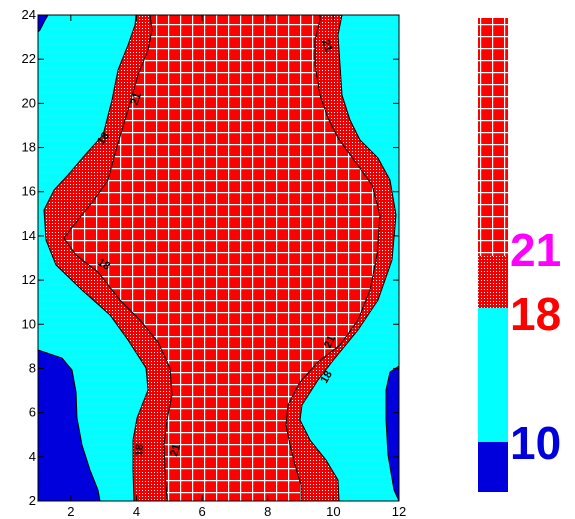 The height and width of the screenshot is (519, 575). Describe the element at coordinates (29, 279) in the screenshot. I see `y-tick-label: 12` at that location.